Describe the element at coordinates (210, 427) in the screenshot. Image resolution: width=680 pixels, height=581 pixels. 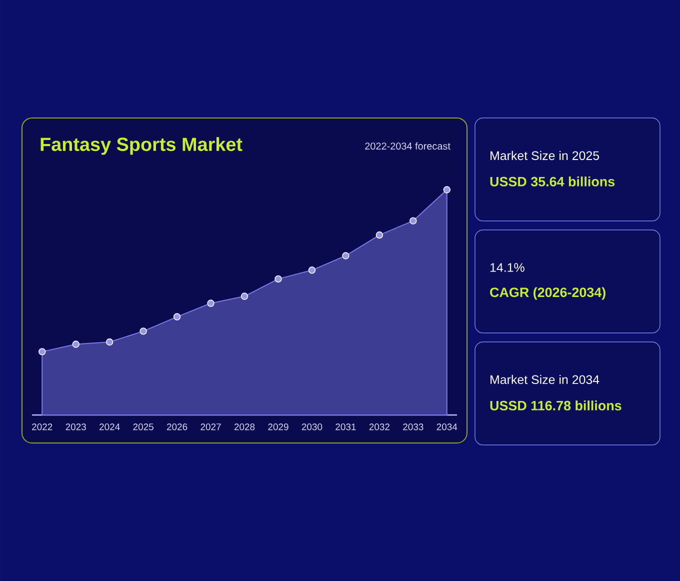
I see `x-tick-label: 2027` at that location.